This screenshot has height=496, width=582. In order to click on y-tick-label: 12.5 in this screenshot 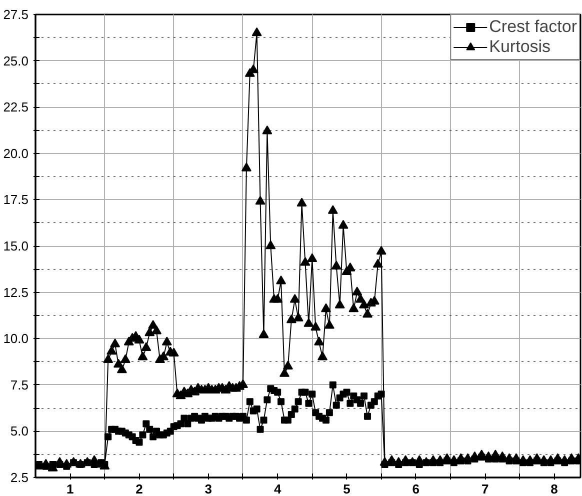, I will do `click(16, 292)`.